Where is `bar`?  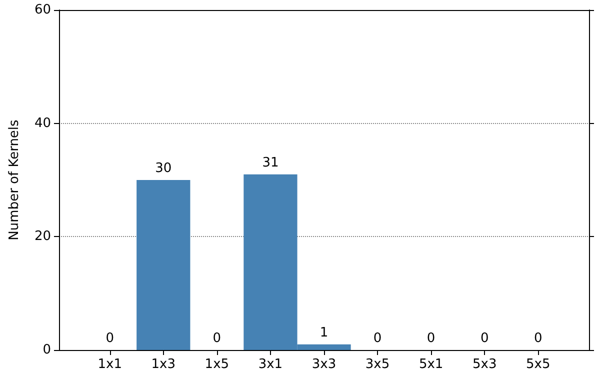
bar is located at coordinates (163, 265).